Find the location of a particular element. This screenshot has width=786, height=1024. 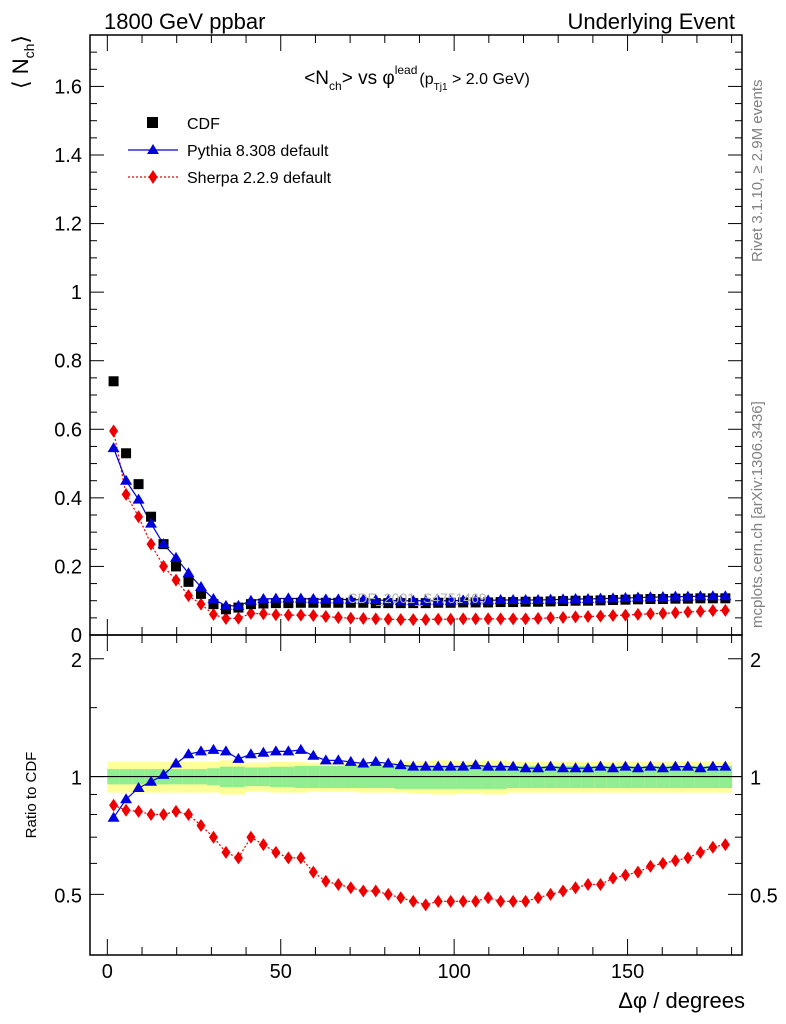

legend-cdf-label: CDF is located at coordinates (203, 124).